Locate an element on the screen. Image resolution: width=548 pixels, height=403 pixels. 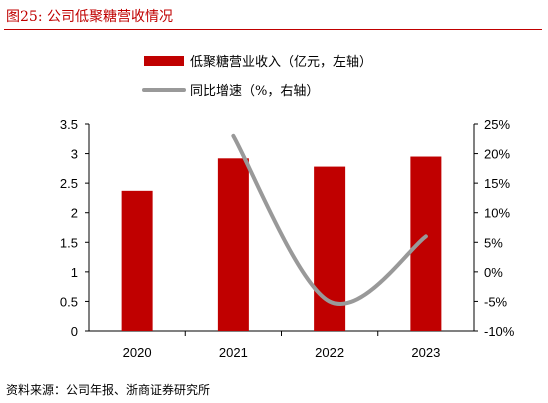
right-tick-label: 10% is located at coordinates (497, 213).